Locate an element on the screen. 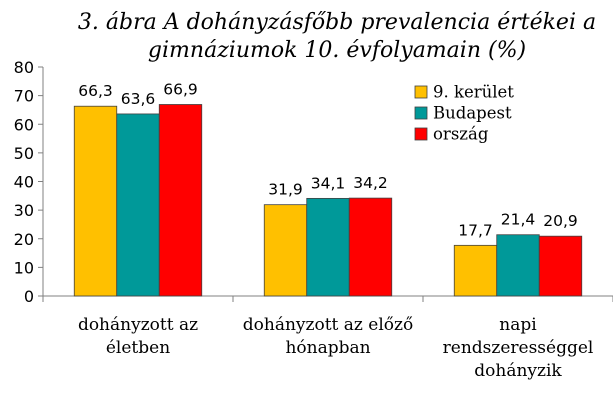 Image resolution: width=613 pixels, height=419 pixels. y-tick-label: 50 is located at coordinates (24, 153).